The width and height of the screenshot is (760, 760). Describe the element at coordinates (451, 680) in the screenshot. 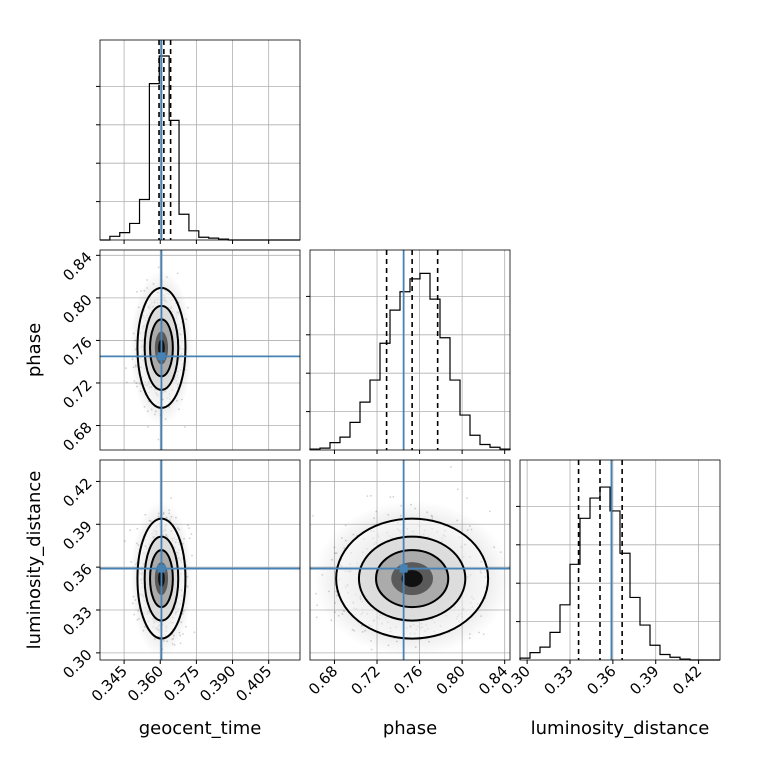

I see `x-tick-label: 0.80` at that location.